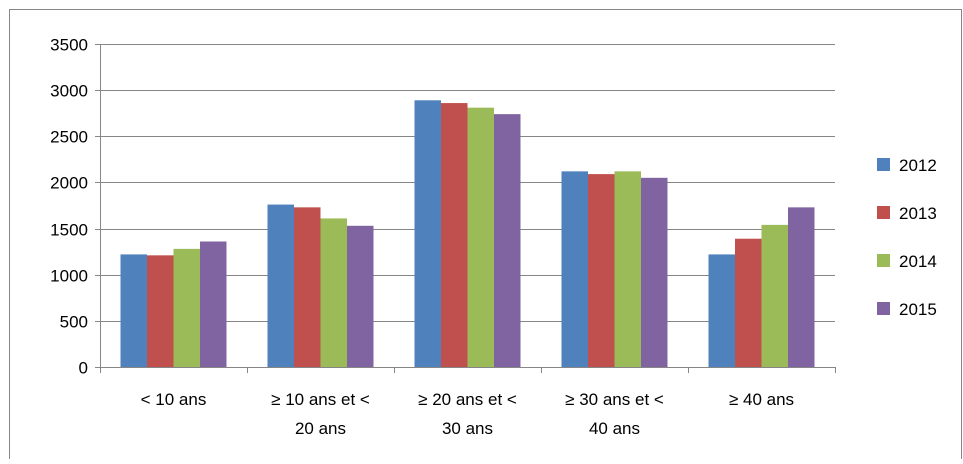 This screenshot has height=464, width=963. Describe the element at coordinates (320, 399) in the screenshot. I see `x-tick-label: ≥ 10 ans et <` at that location.